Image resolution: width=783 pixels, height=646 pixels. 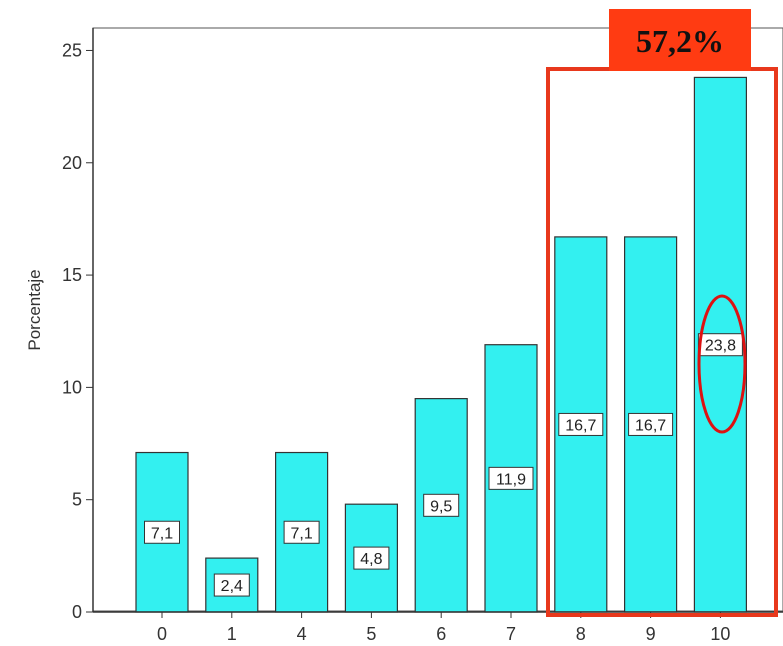 What do you see at coordinates (720, 346) in the screenshot?
I see `data-label-10: 23,8` at bounding box center [720, 346].